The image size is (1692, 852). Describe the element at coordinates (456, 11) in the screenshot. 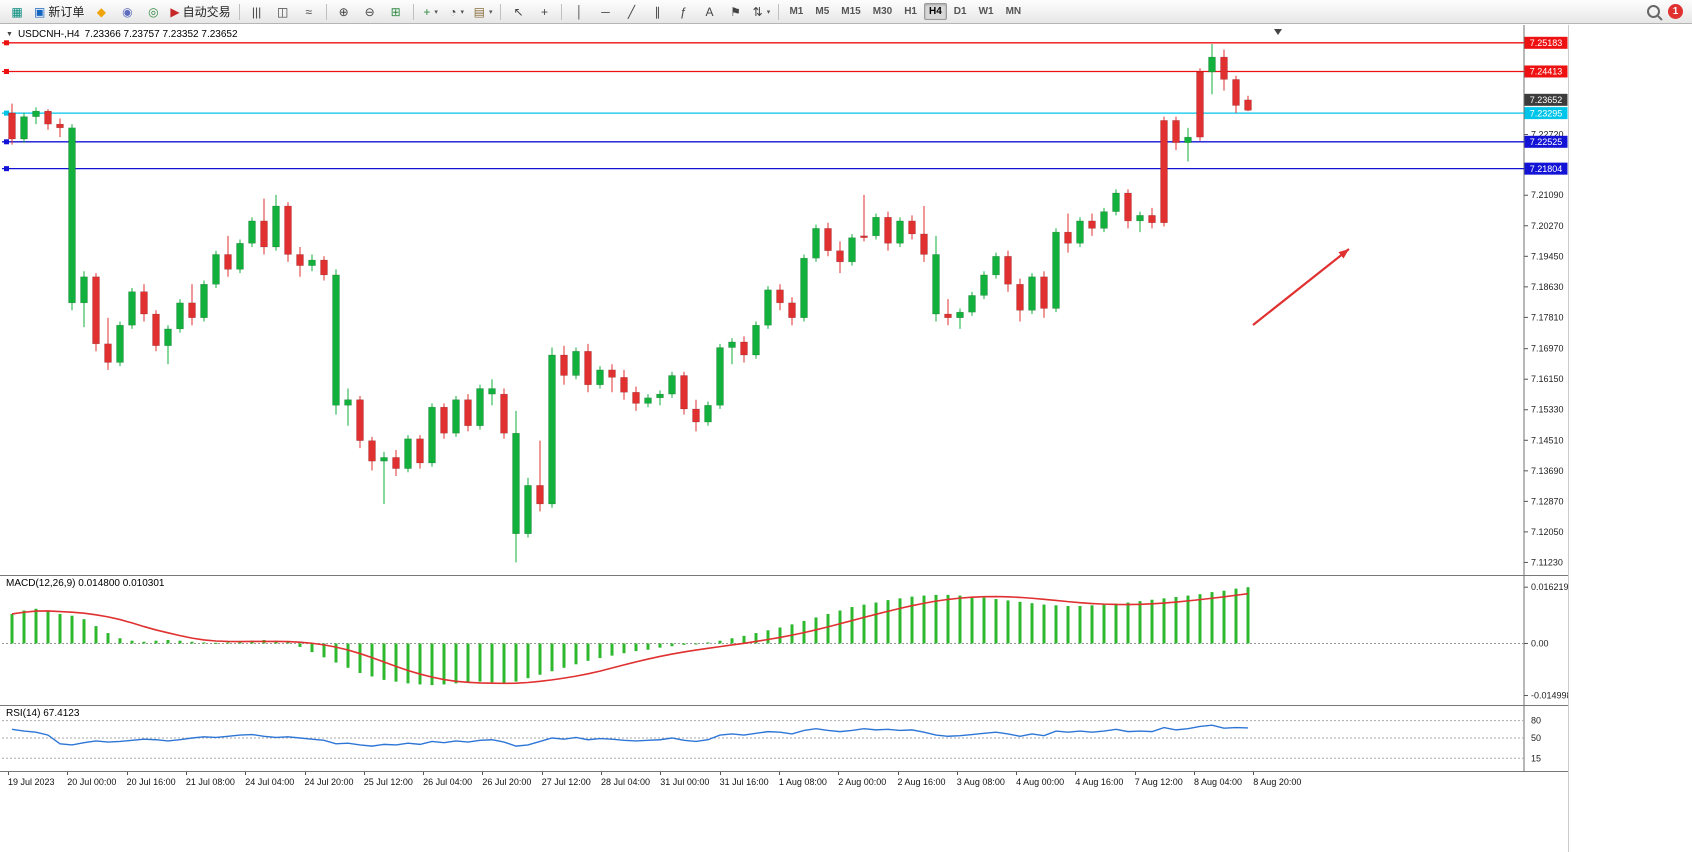

I see `periods-clock-icon: ◔ ▾` at that location.